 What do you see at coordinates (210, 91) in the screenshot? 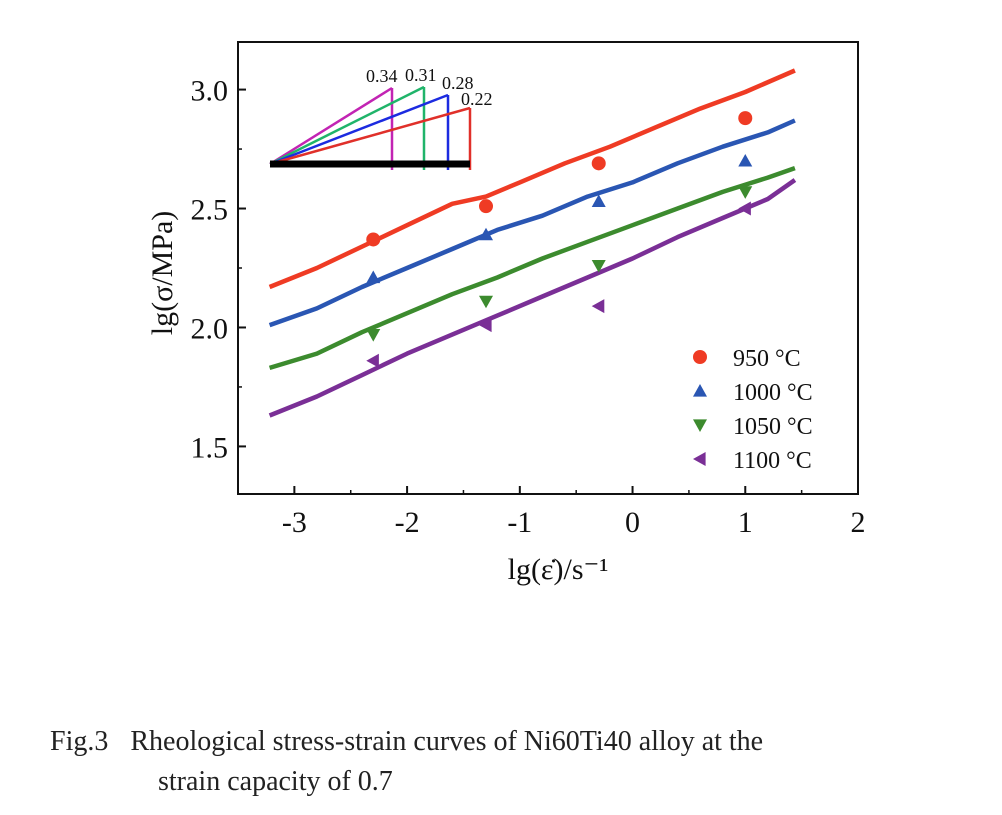
I see `y-tick-label: 3.0` at bounding box center [210, 91].